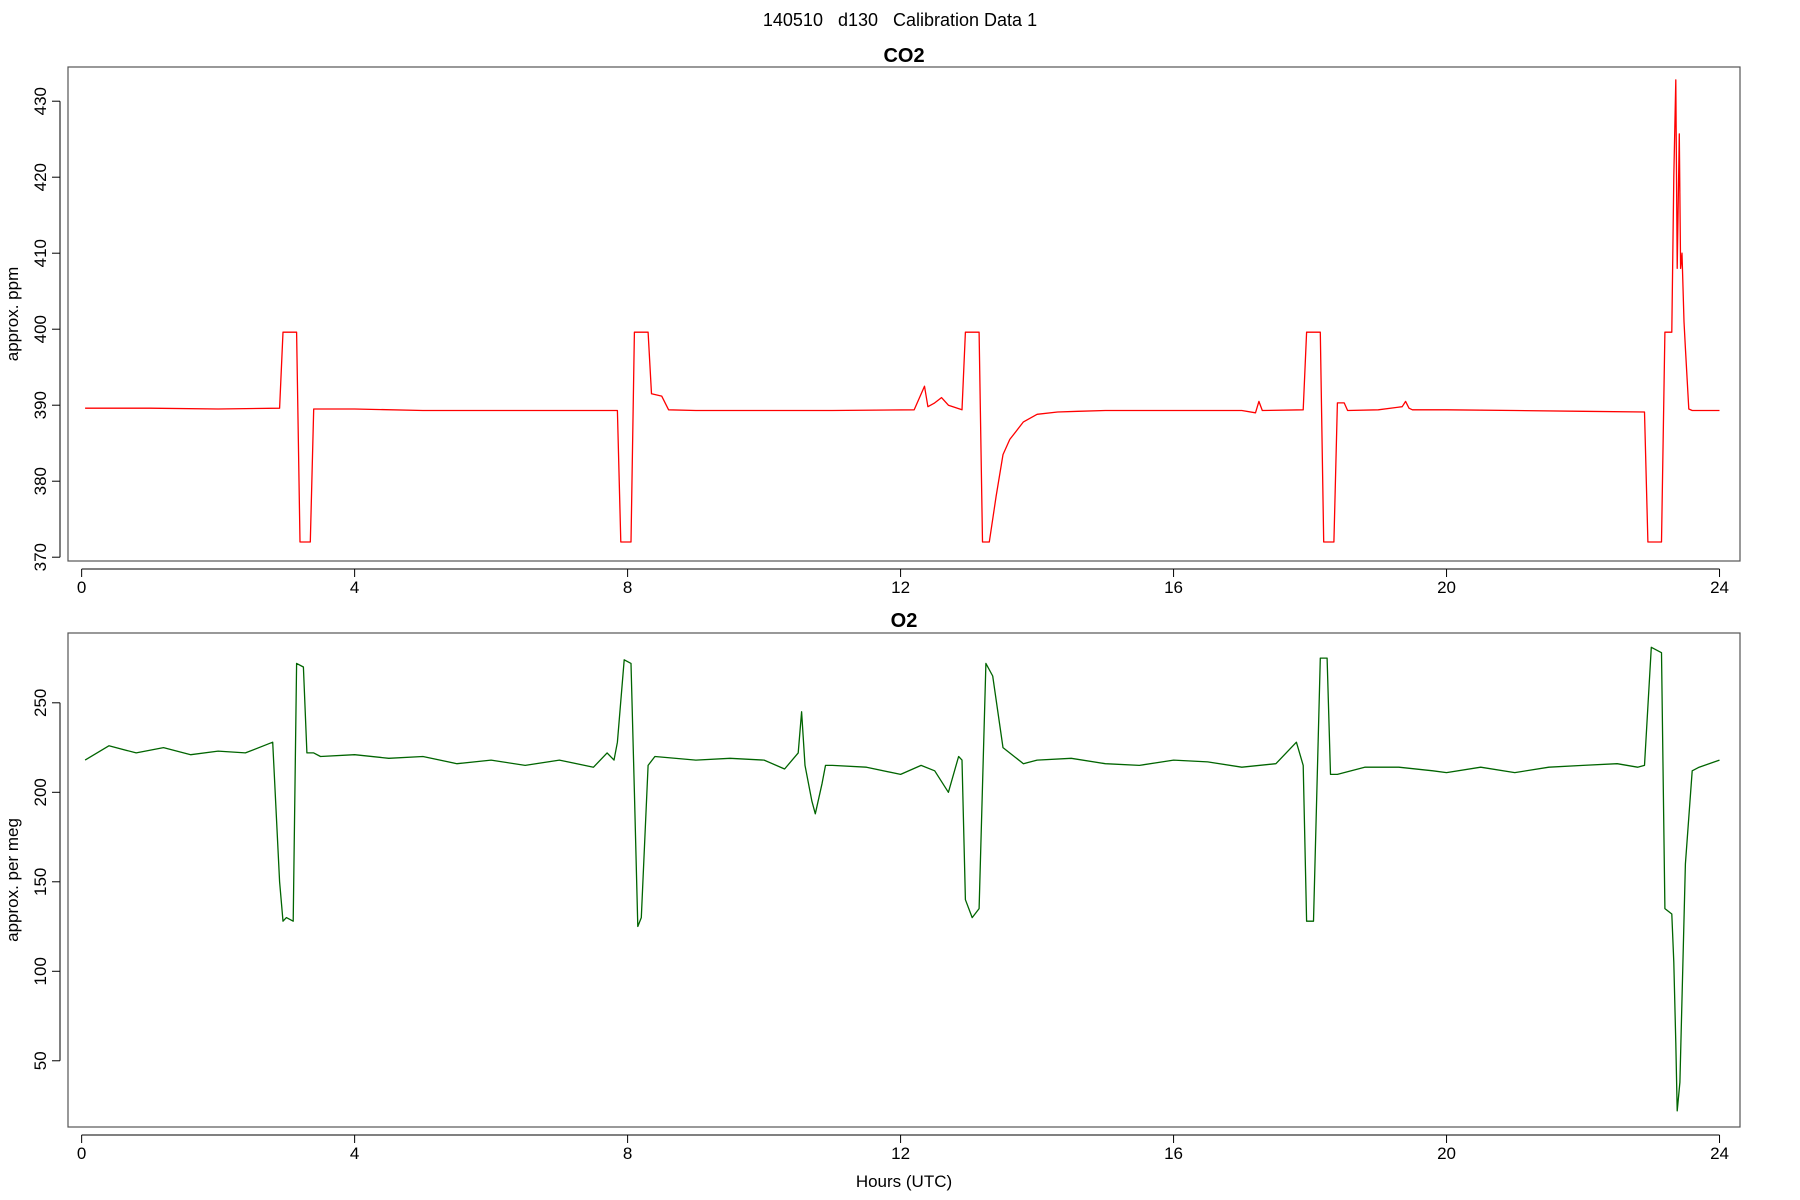 This screenshot has height=1200, width=1800. What do you see at coordinates (1719, 587) in the screenshot?
I see `co2-x-tick-label: 24` at bounding box center [1719, 587].